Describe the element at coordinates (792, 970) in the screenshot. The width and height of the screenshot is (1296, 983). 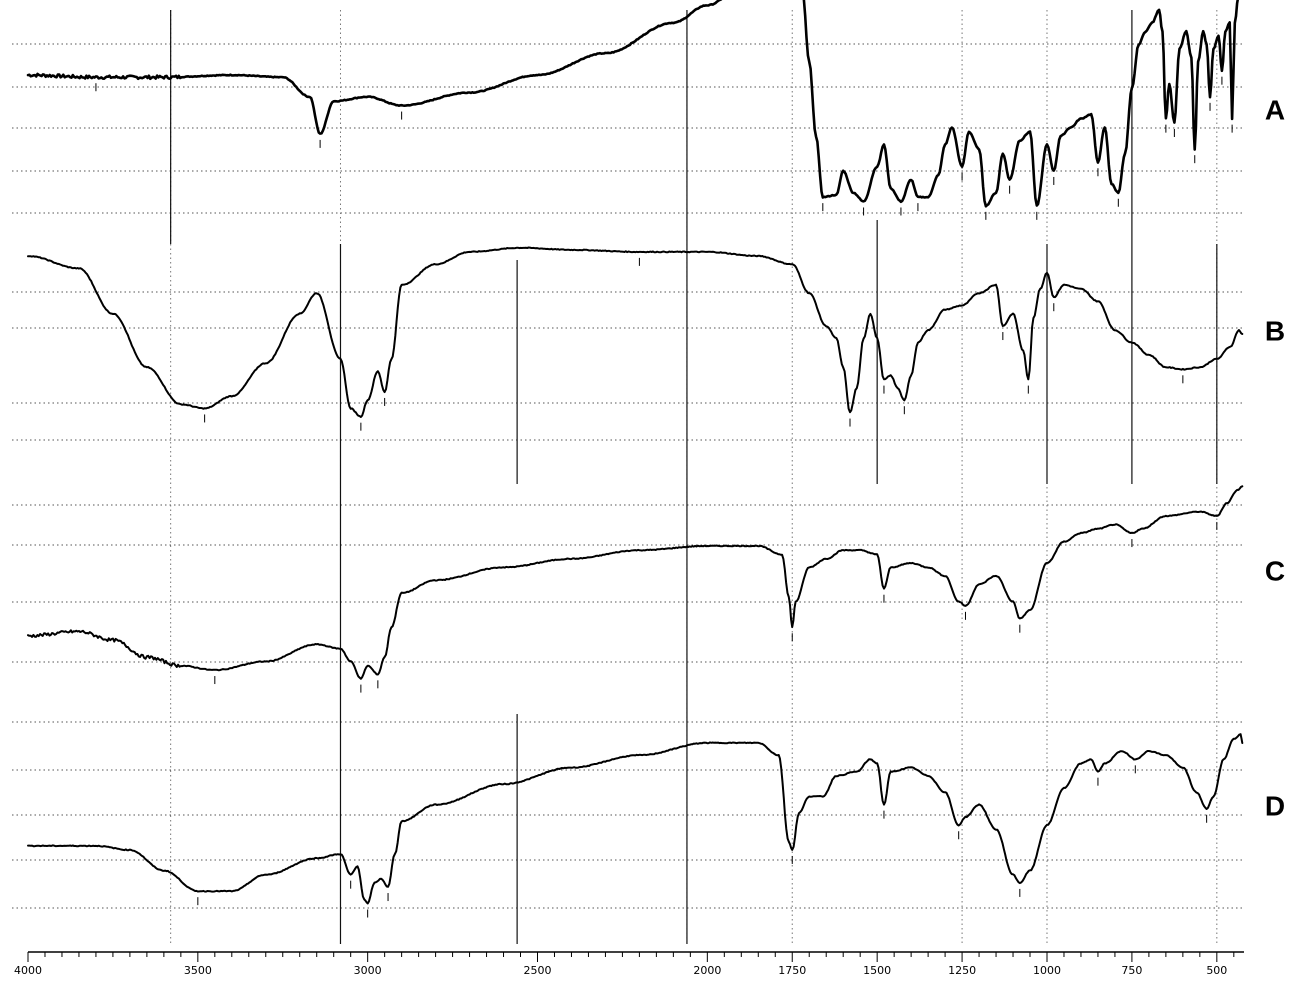
I see `x-tick-label: 1750` at that location.